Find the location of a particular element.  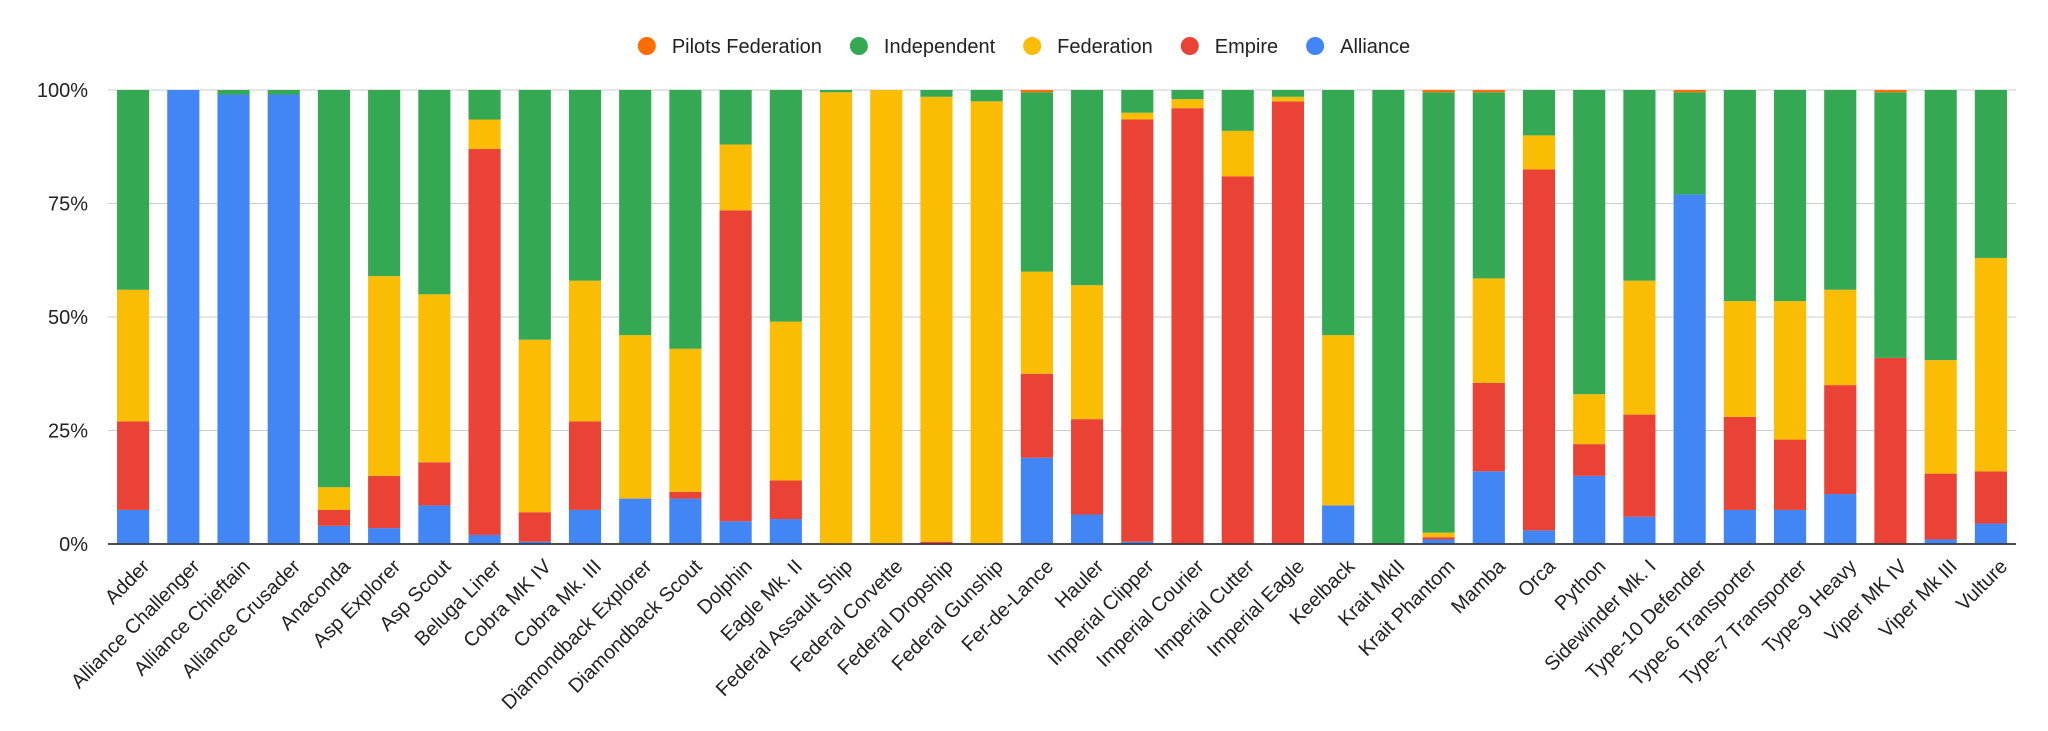

legend-item: Pilots Federation is located at coordinates (729, 47).